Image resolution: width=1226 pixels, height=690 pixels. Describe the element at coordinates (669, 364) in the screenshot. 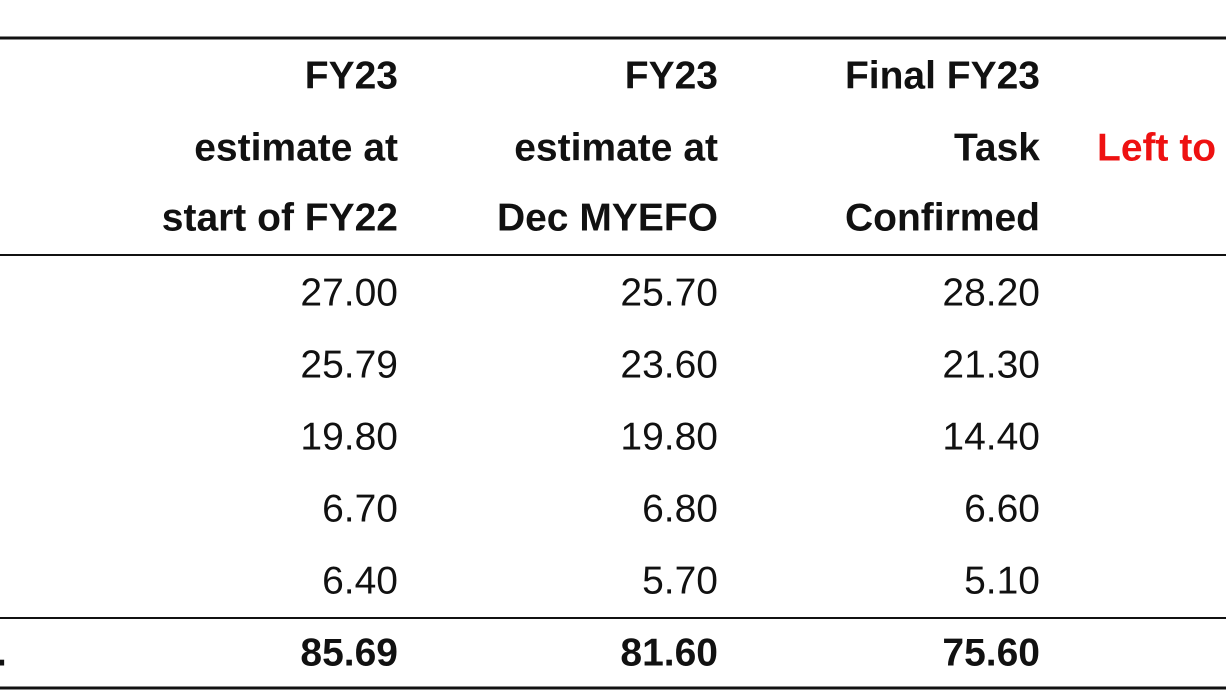

I see `cell: 23.60` at that location.